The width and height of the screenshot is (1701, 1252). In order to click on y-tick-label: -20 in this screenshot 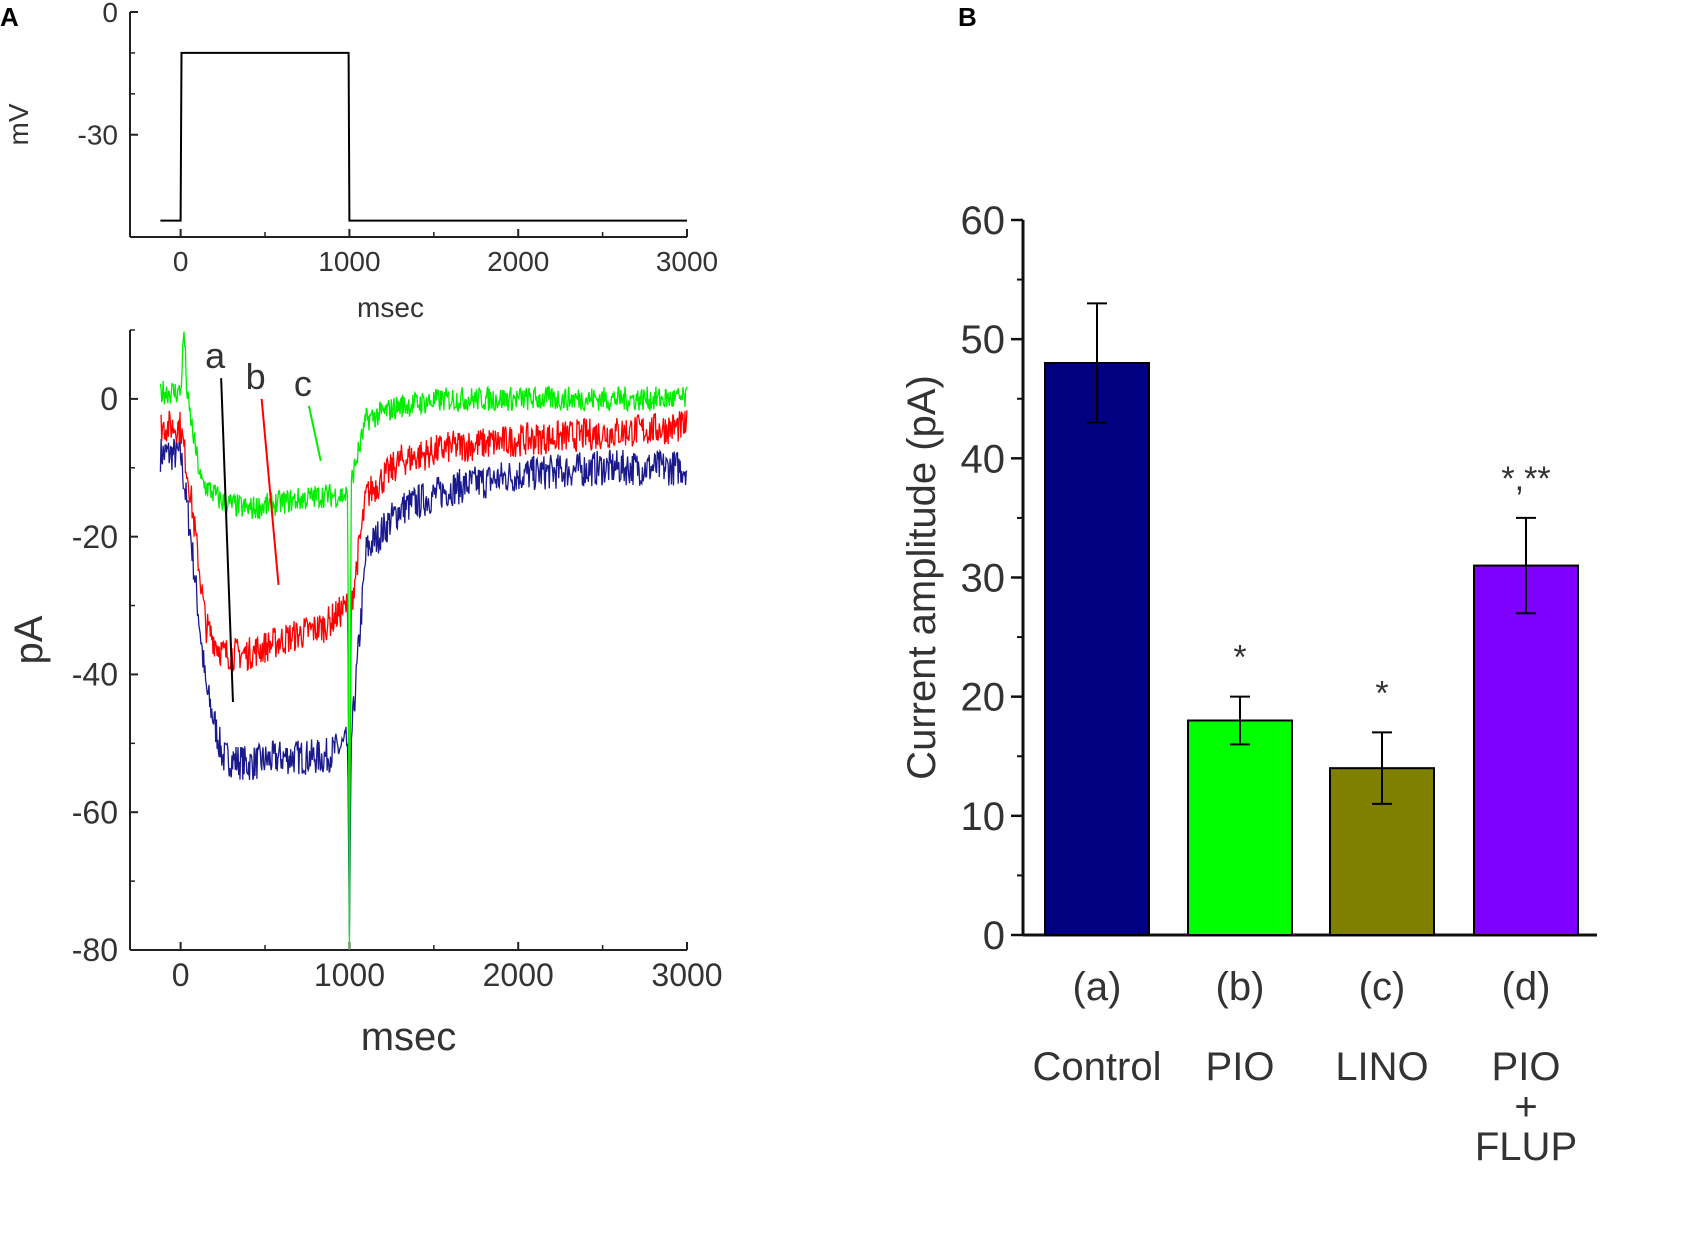, I will do `click(95, 537)`.